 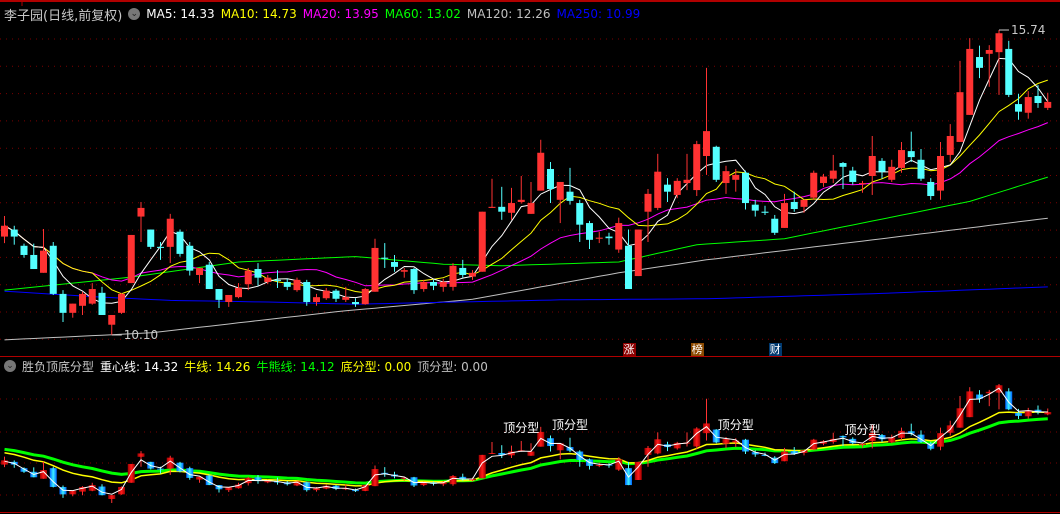 What do you see at coordinates (629, 349) in the screenshot?
I see `event-marker: 涨` at bounding box center [629, 349].